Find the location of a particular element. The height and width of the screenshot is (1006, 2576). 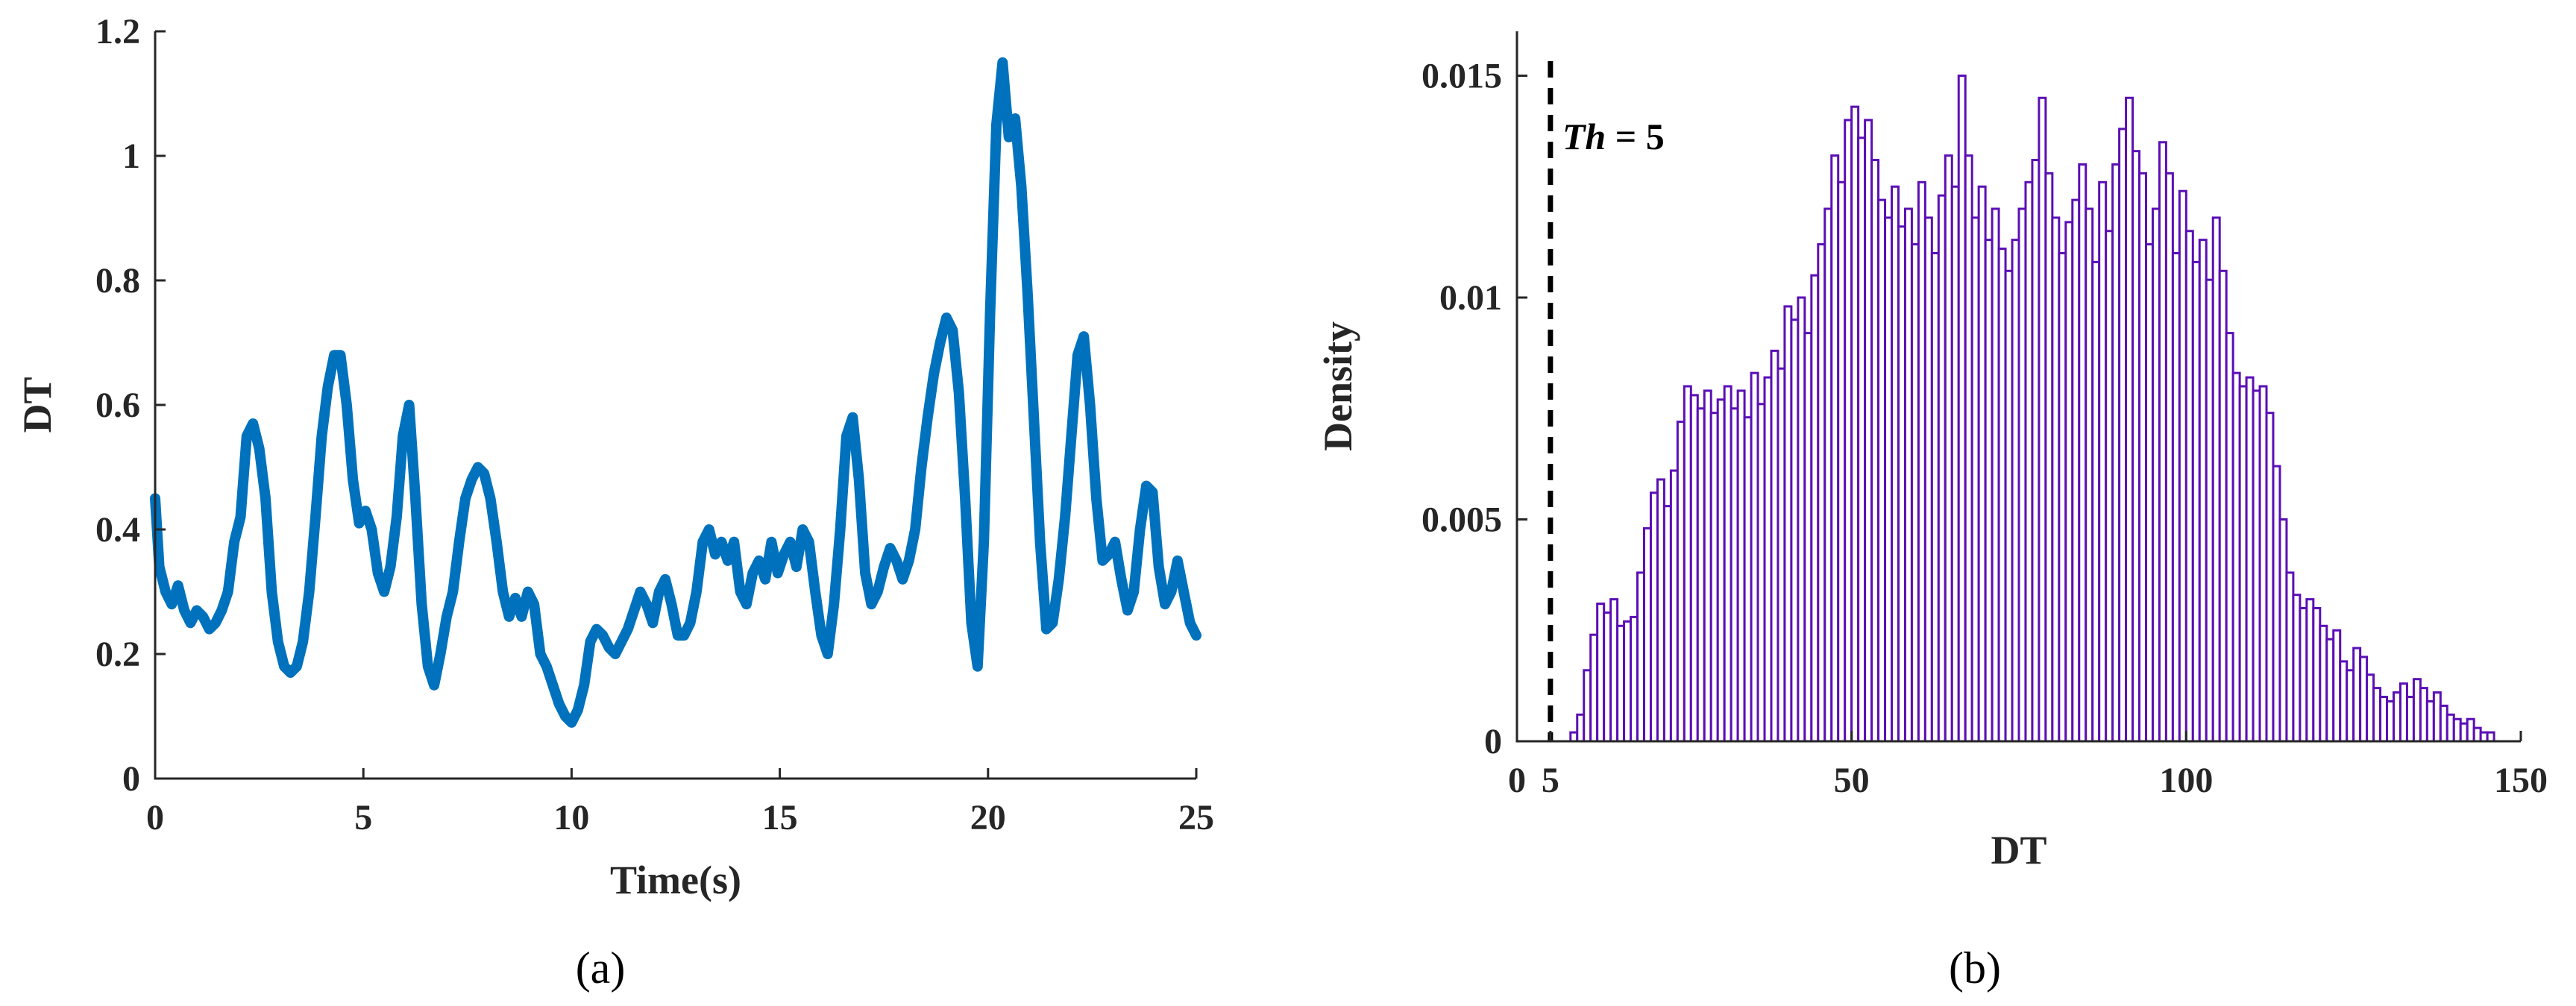

panel-a-y-tick-label: 0.4 is located at coordinates (118, 530).